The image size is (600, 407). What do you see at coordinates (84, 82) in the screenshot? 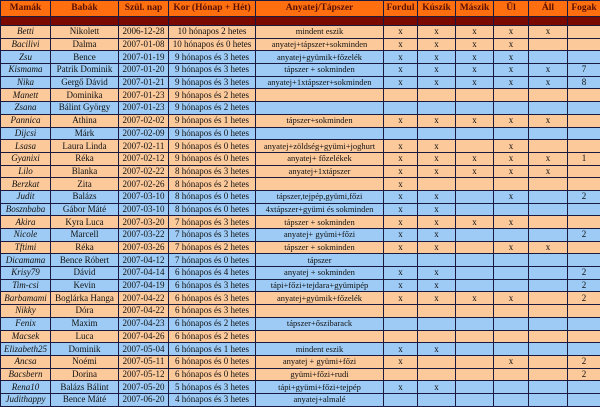
I see `cell-baba: Gergő Dávid` at bounding box center [84, 82].